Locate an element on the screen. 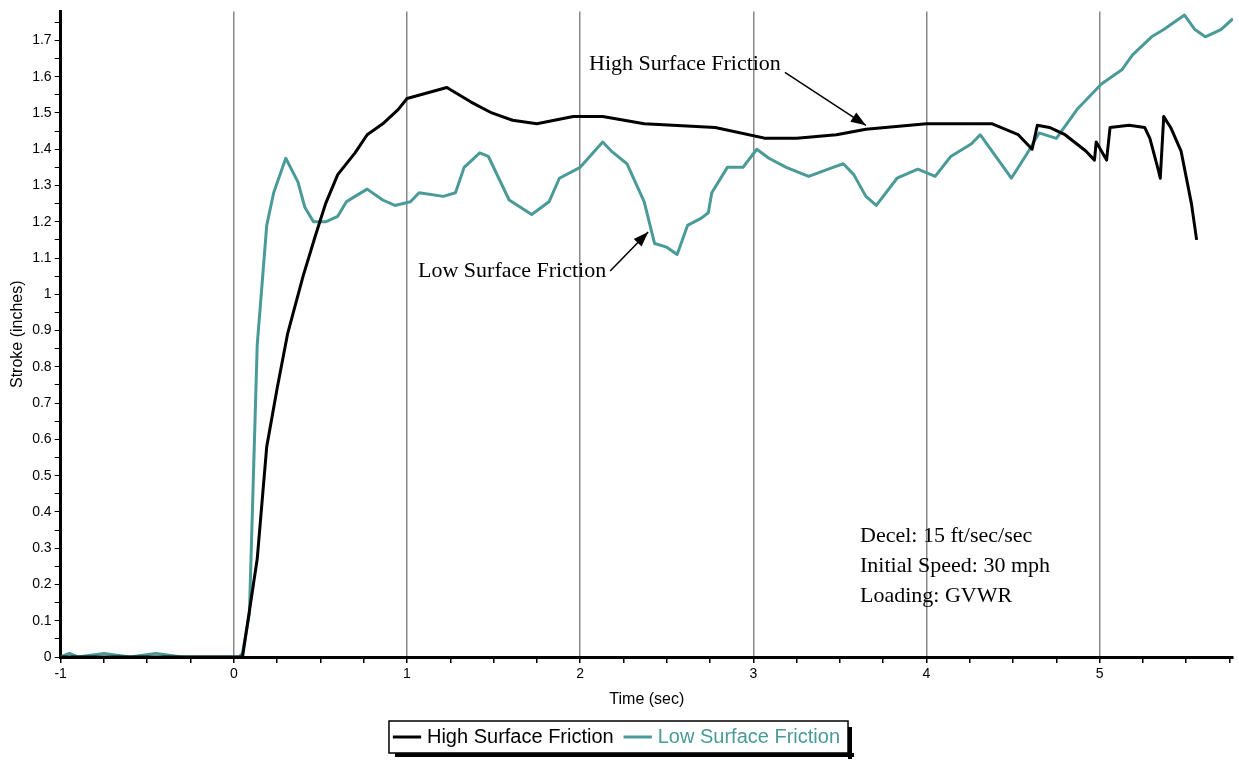  annotation: High Surface Friction is located at coordinates (685, 63).